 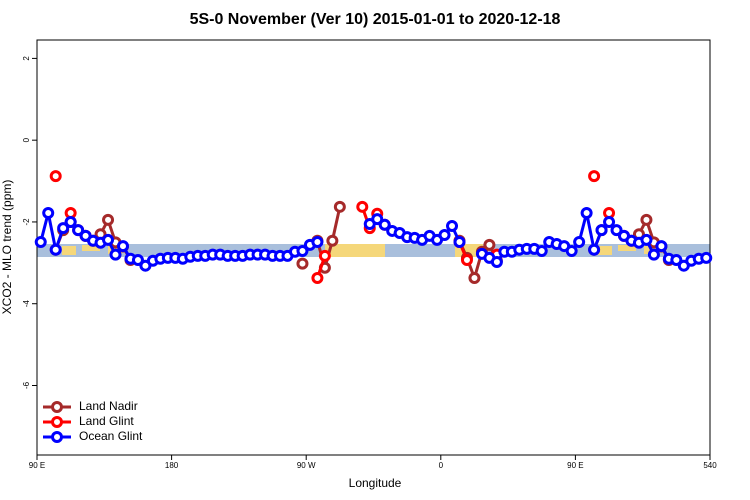 I want to click on y-tick-label: 2, so click(x=26, y=58).